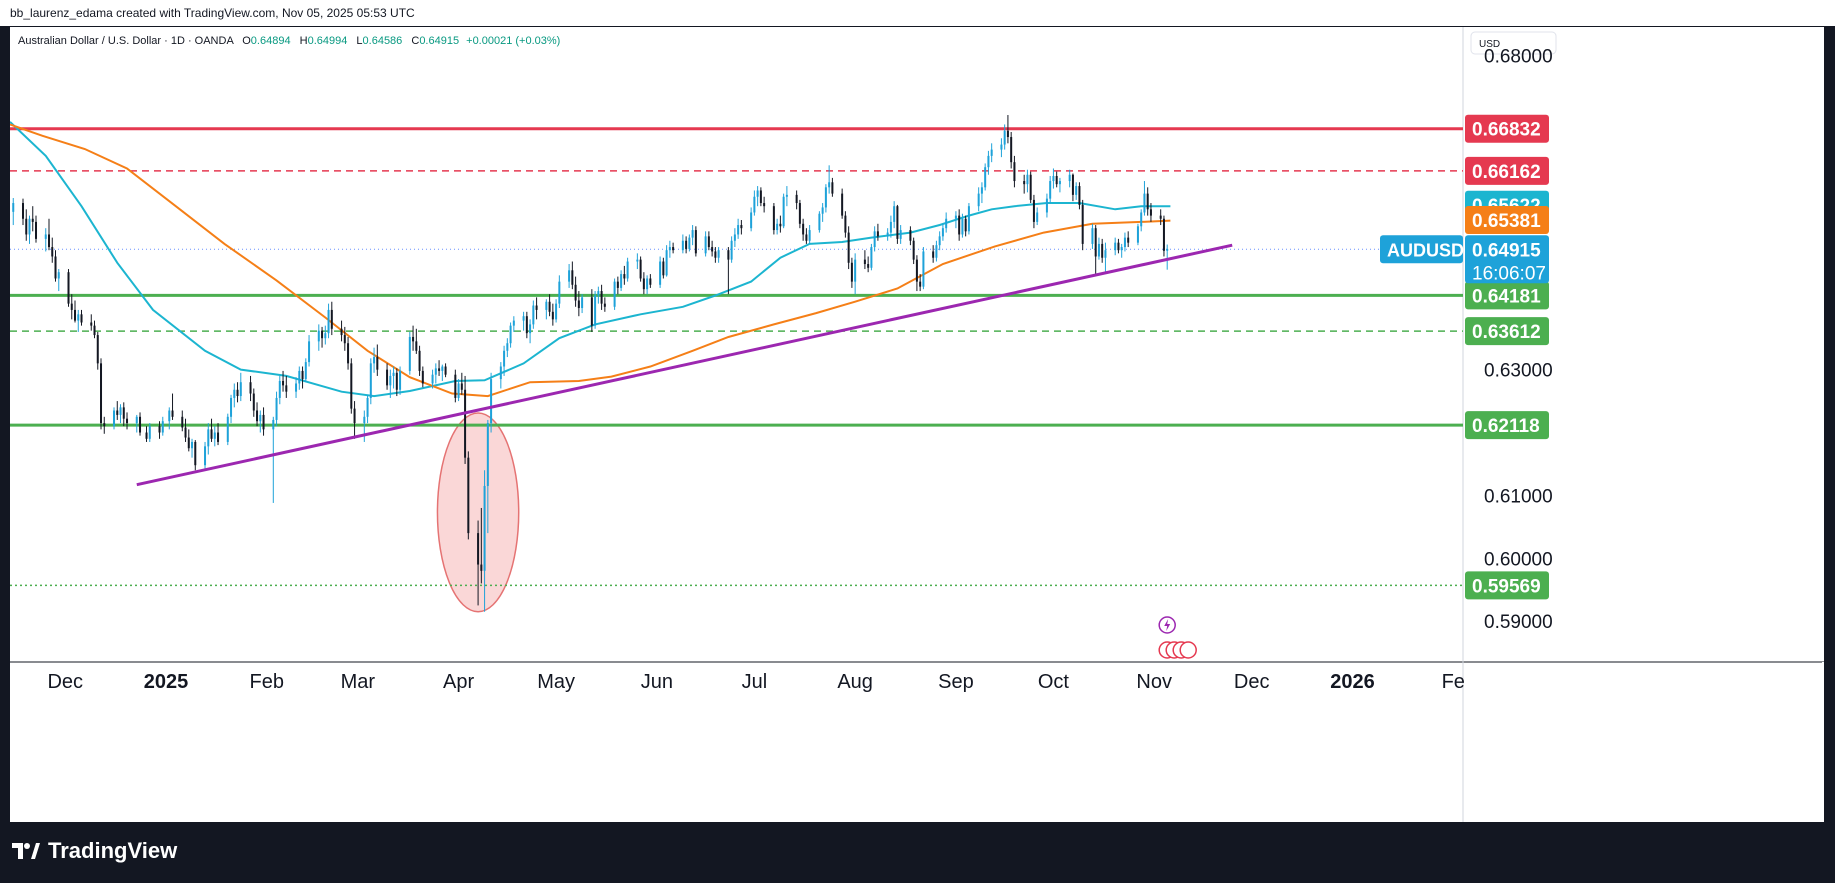 The image size is (1835, 883). What do you see at coordinates (327, 41) in the screenshot?
I see `high-value: 0.64994` at bounding box center [327, 41].